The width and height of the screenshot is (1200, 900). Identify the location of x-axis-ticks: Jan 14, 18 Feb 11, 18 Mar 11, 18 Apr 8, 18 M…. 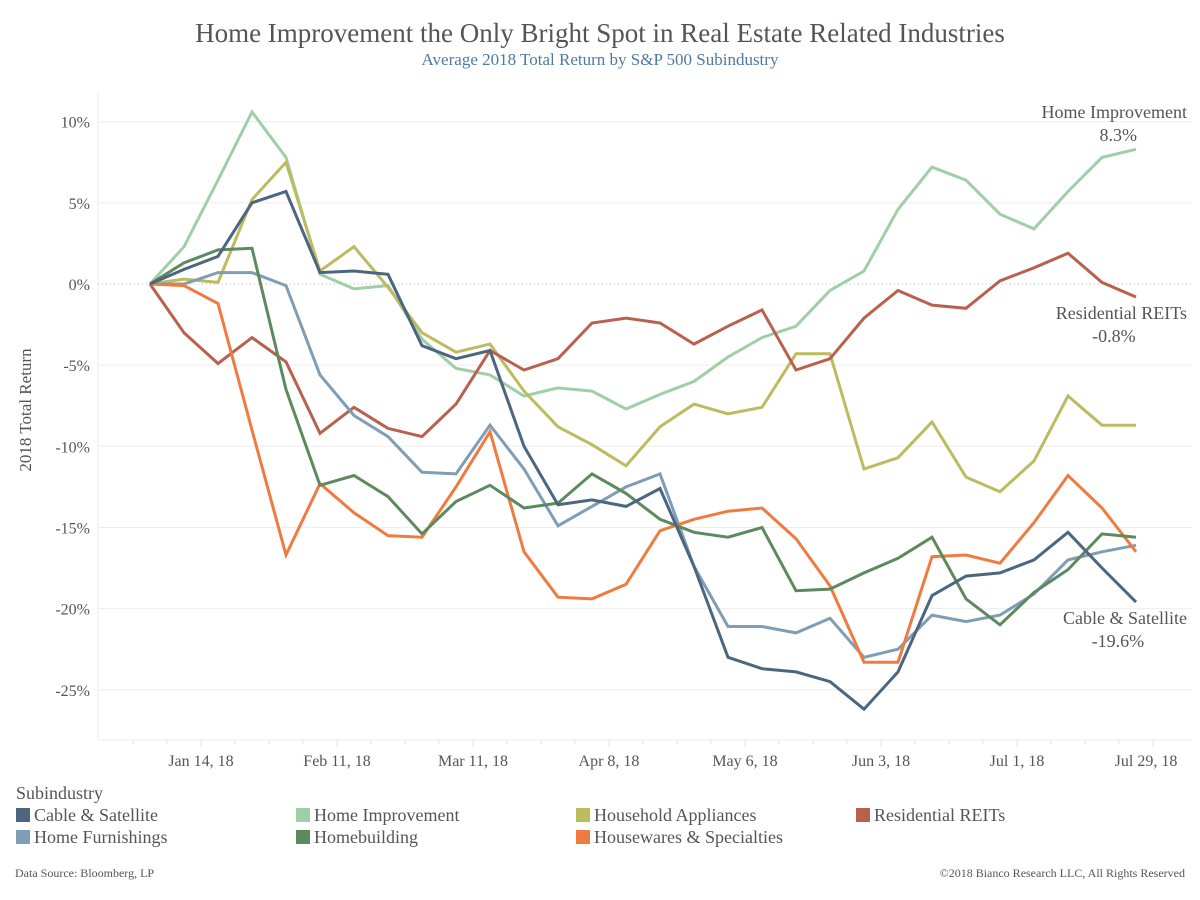
(655, 755).